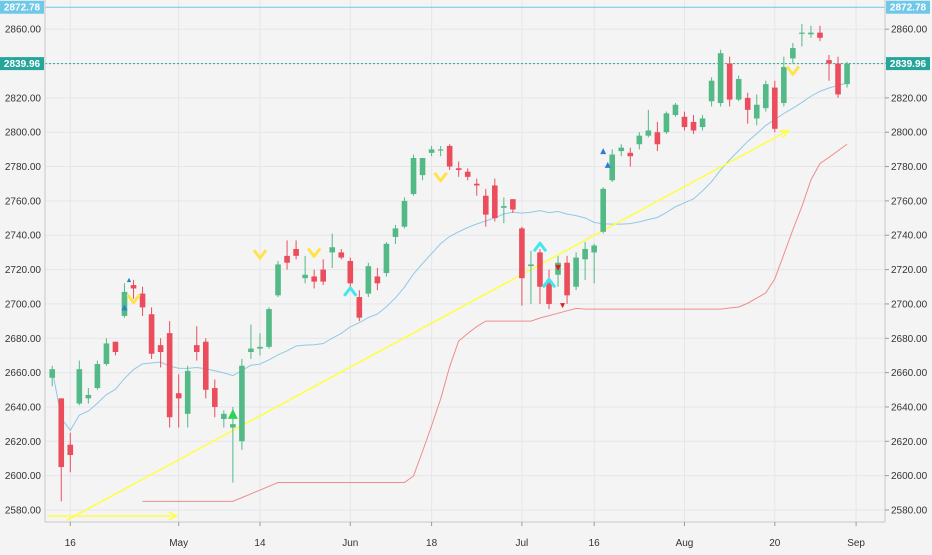 This screenshot has height=555, width=932. I want to click on x-tick-label: Sep, so click(856, 543).